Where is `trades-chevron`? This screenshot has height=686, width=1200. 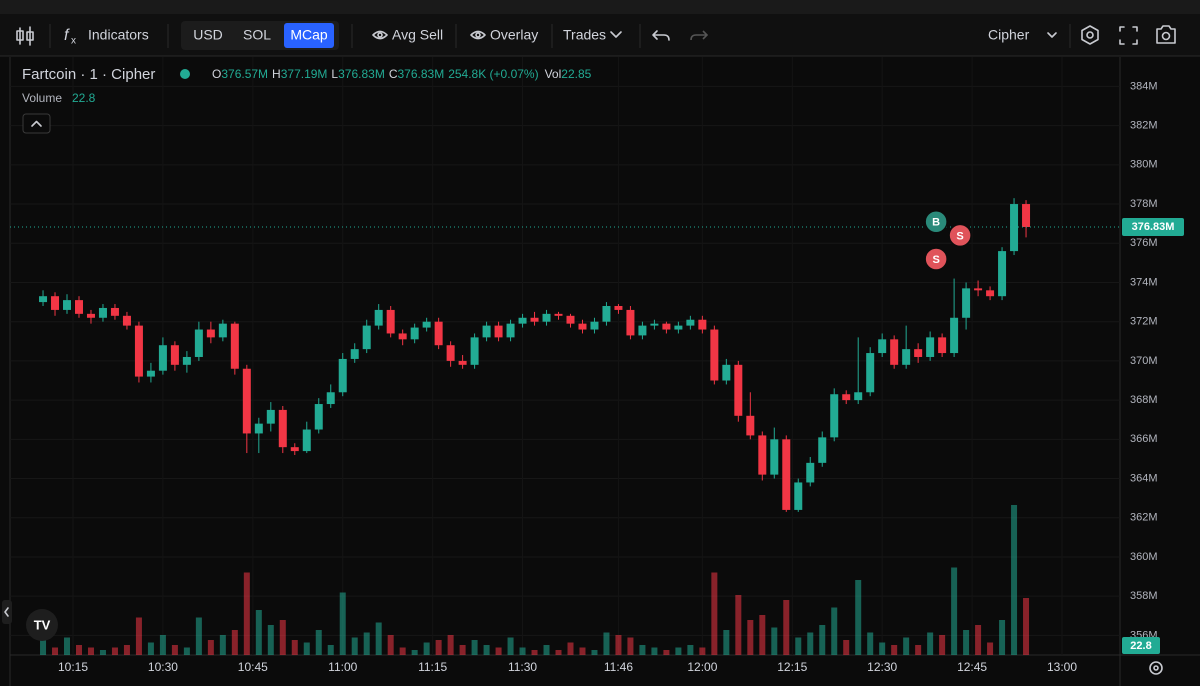
trades-chevron is located at coordinates (616, 34).